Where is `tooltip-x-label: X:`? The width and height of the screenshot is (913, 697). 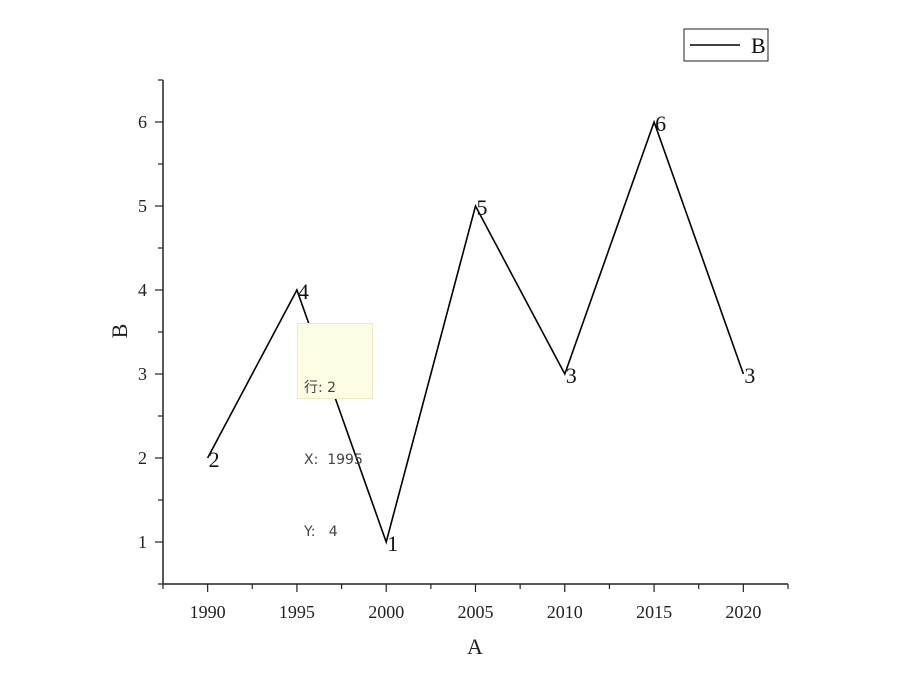 tooltip-x-label: X: is located at coordinates (311, 460).